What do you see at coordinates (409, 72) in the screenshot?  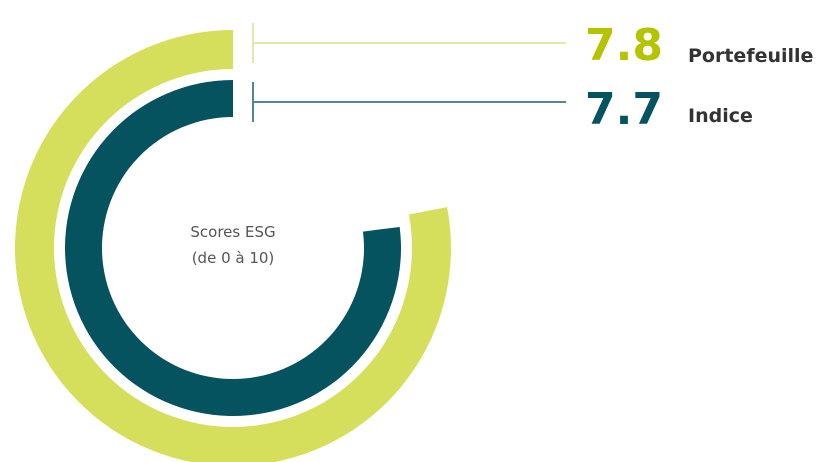 I see `leader-lines-group` at bounding box center [409, 72].